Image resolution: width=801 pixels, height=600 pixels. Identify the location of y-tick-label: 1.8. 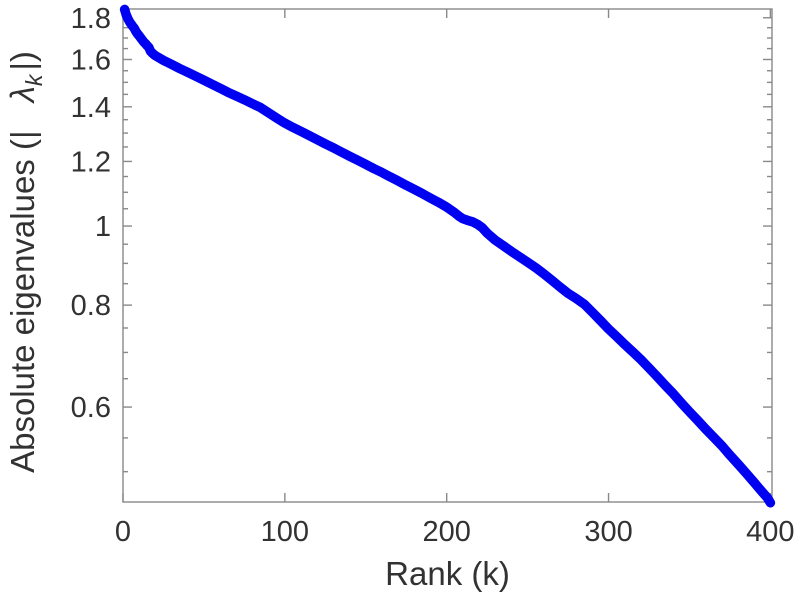
(91, 19).